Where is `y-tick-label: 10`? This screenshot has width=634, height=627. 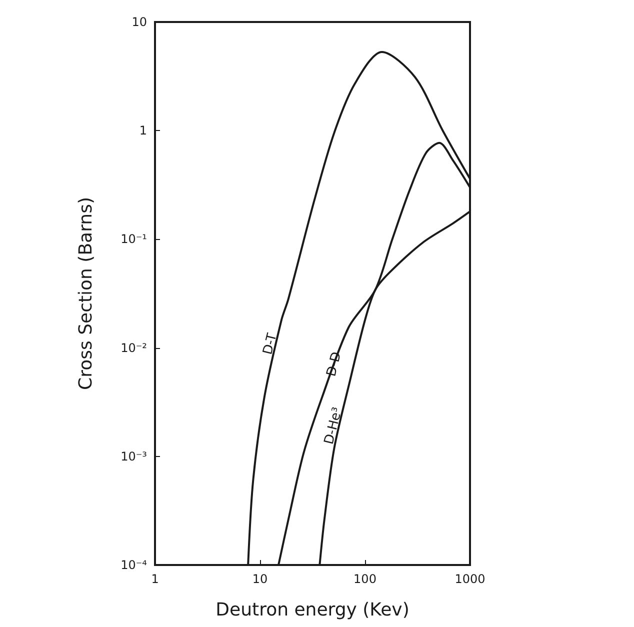
y-tick-label: 10 is located at coordinates (139, 22).